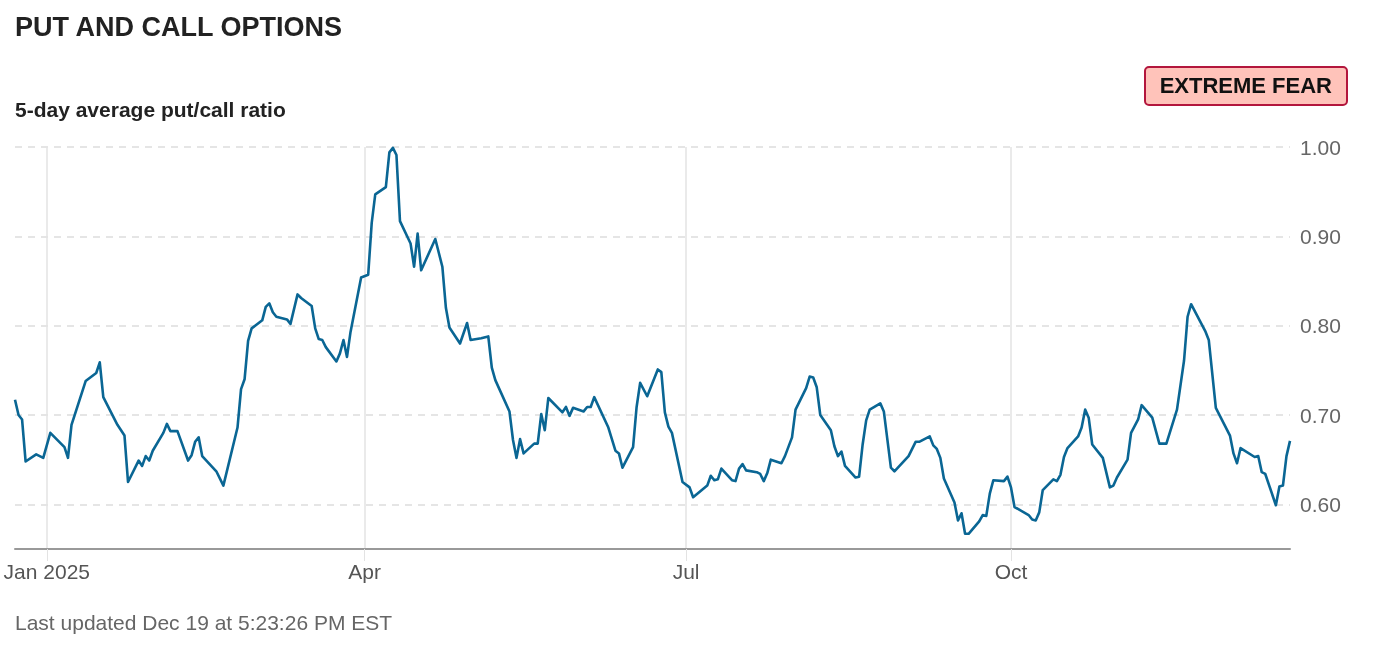 The image size is (1380, 656). I want to click on y-tick-label: 0.80, so click(1320, 326).